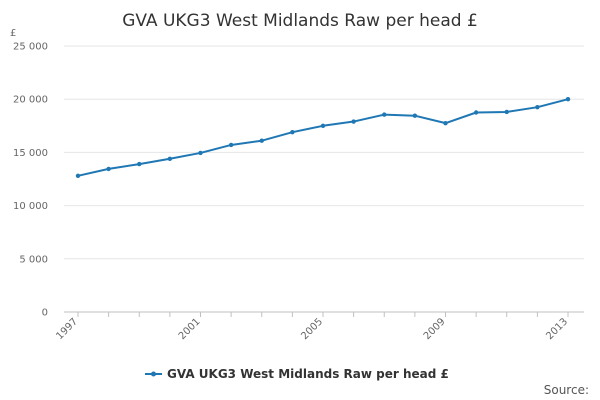 The image size is (600, 400). Describe the element at coordinates (67, 329) in the screenshot. I see `x-tick-label: 1997` at that location.